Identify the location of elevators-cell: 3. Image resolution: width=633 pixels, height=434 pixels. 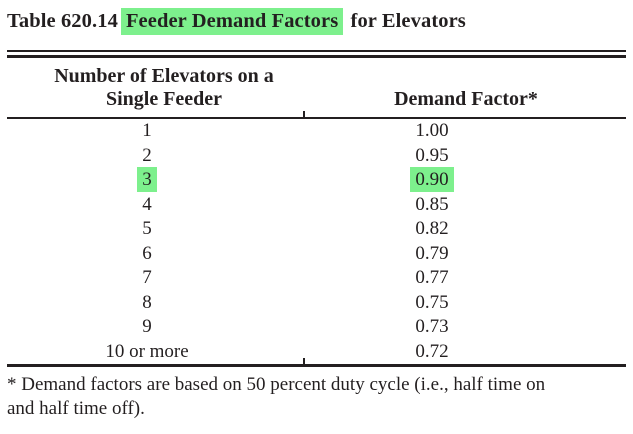
(147, 180).